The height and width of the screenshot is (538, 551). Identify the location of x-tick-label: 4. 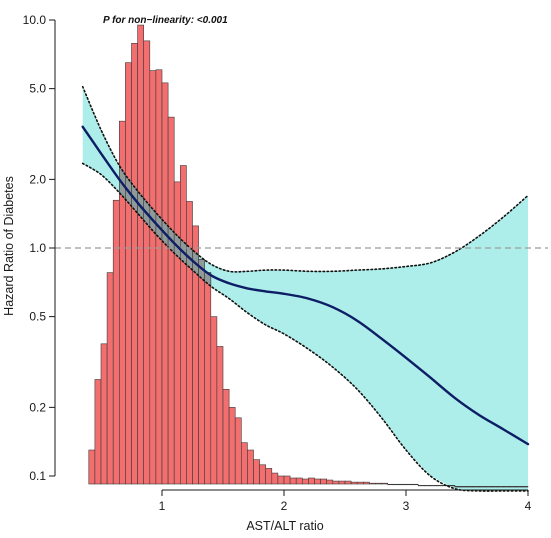
(528, 506).